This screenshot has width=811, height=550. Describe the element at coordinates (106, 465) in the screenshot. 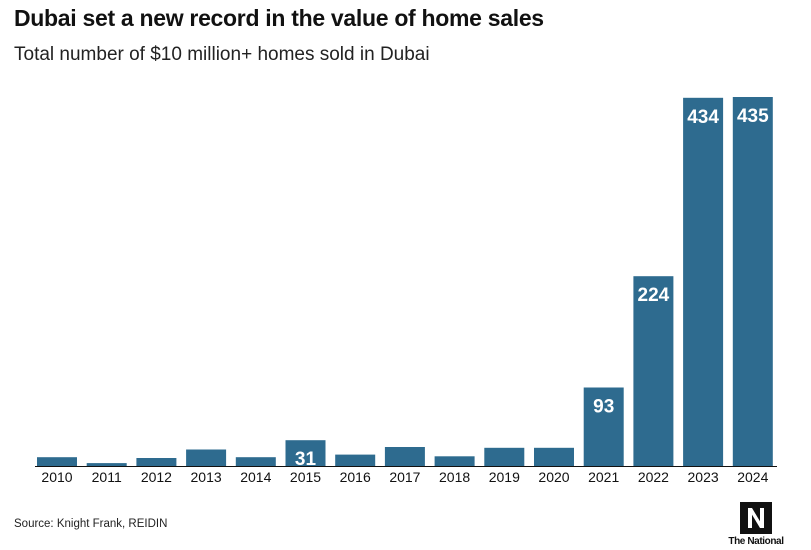

I see `bar-2011` at that location.